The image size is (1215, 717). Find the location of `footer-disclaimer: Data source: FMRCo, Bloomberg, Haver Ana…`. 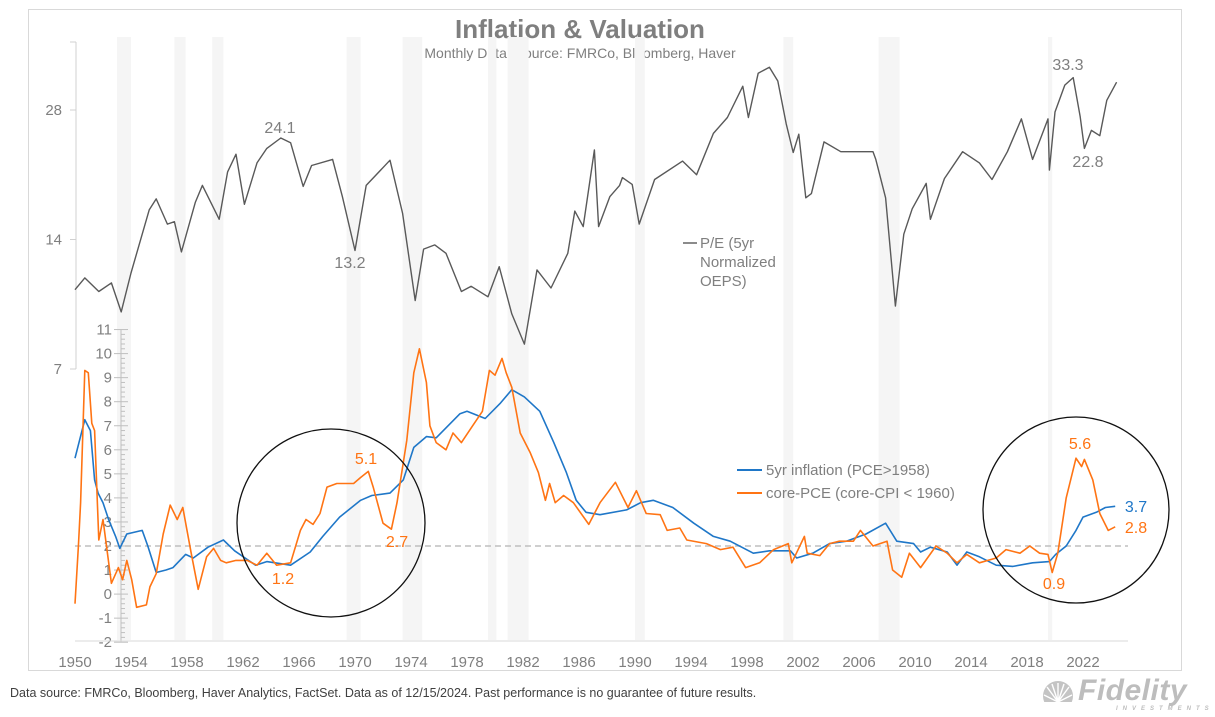

footer-disclaimer: Data source: FMRCo, Bloomberg, Haver Ana… is located at coordinates (383, 693).